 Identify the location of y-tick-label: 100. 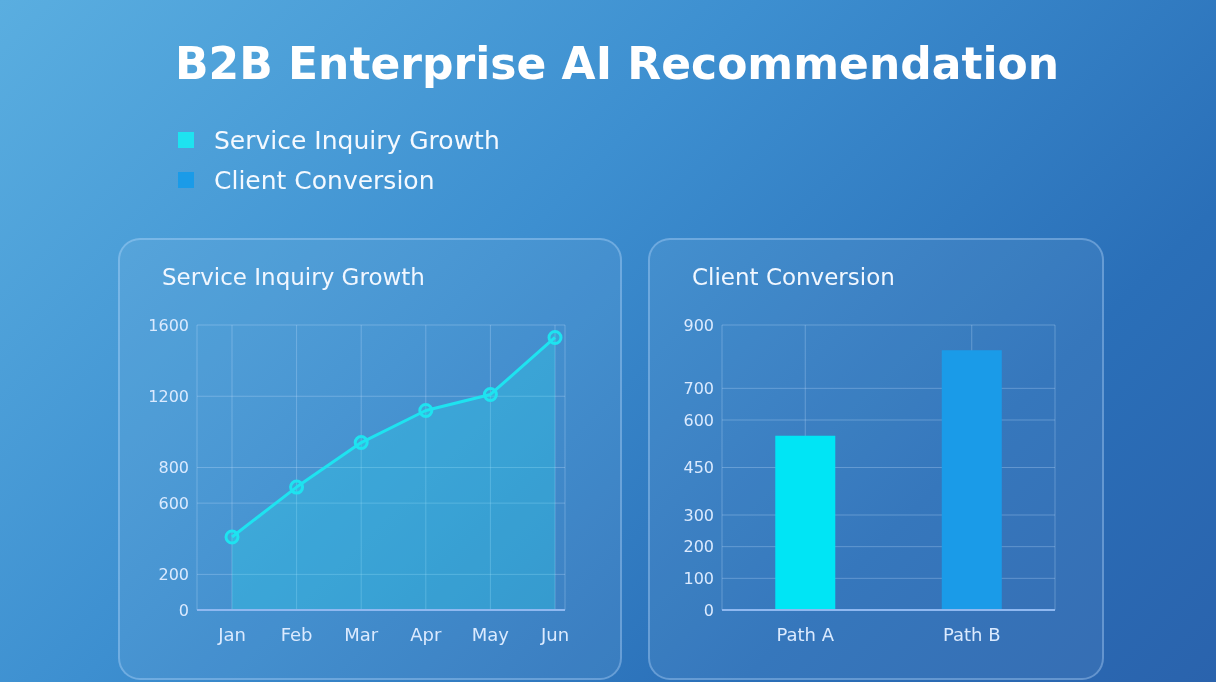
(698, 579).